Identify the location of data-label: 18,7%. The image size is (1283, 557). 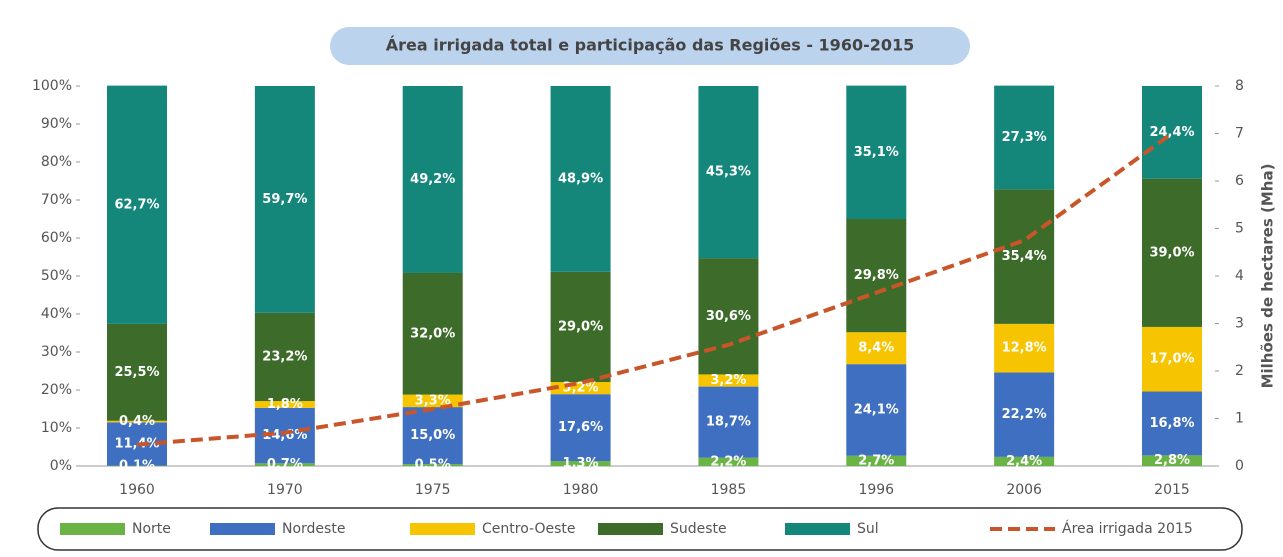
(728, 422).